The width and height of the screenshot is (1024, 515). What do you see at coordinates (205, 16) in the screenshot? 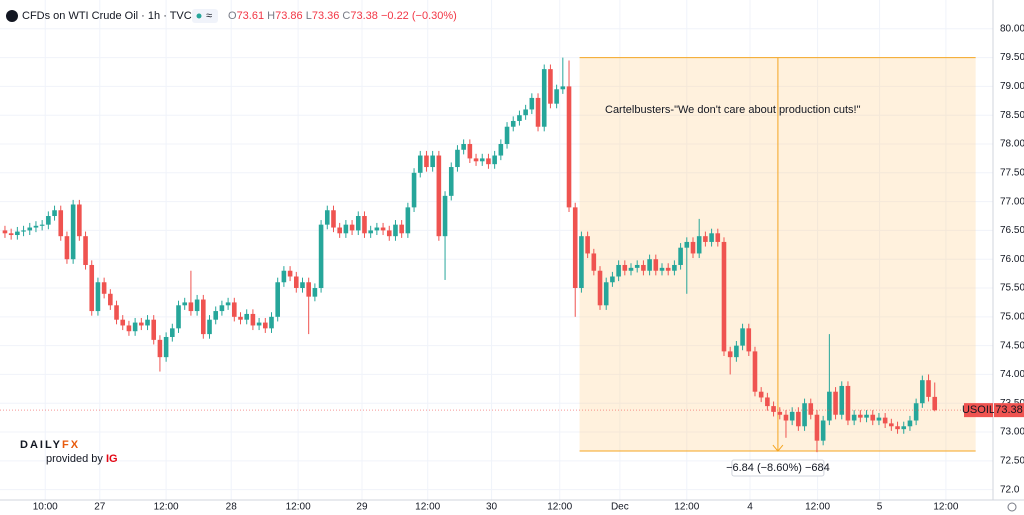
I see `status-badge` at bounding box center [205, 16].